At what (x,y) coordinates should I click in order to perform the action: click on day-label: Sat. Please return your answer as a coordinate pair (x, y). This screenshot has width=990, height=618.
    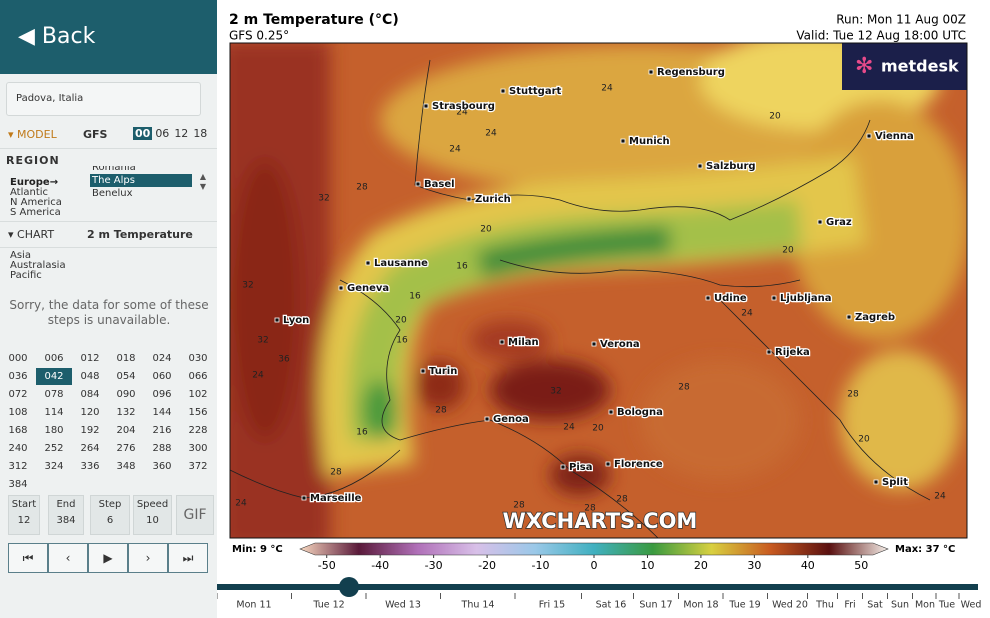
    Looking at the image, I should click on (875, 605).